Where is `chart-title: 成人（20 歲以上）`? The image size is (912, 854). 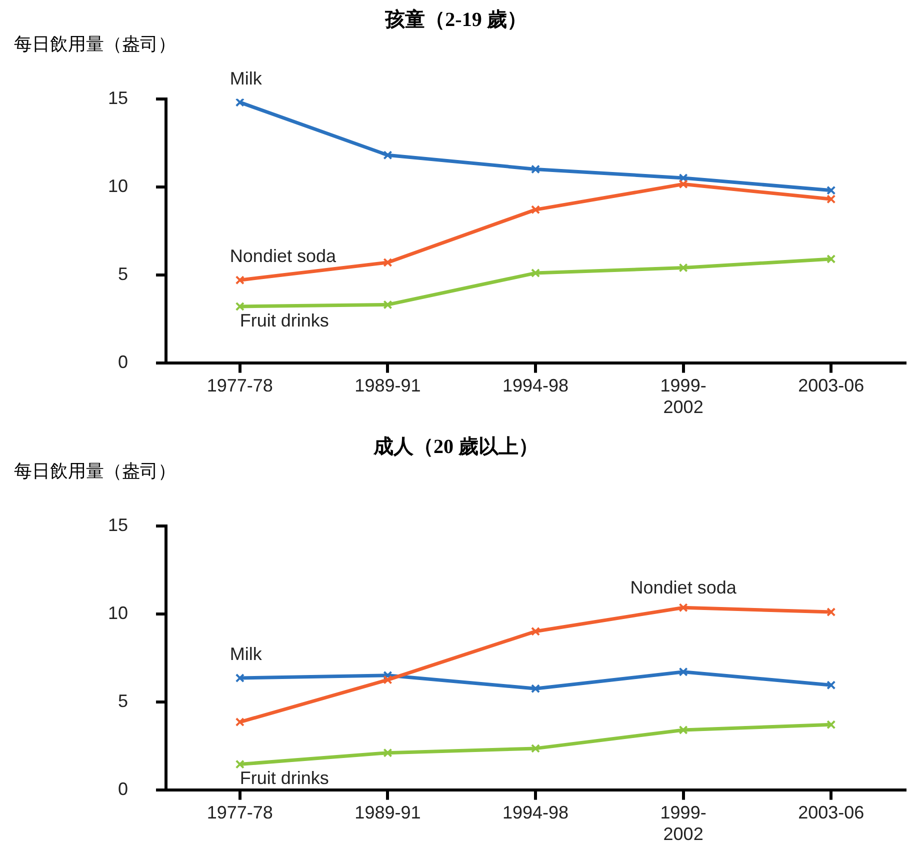 chart-title: 成人（20 歲以上） is located at coordinates (456, 447).